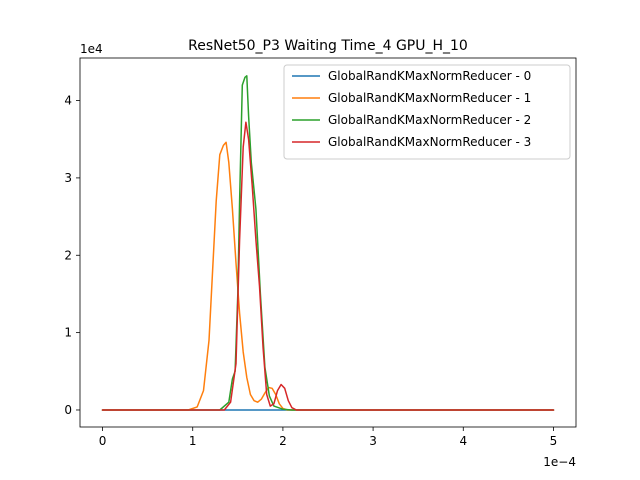  I want to click on x-offset-label: 1e−4, so click(559, 462).